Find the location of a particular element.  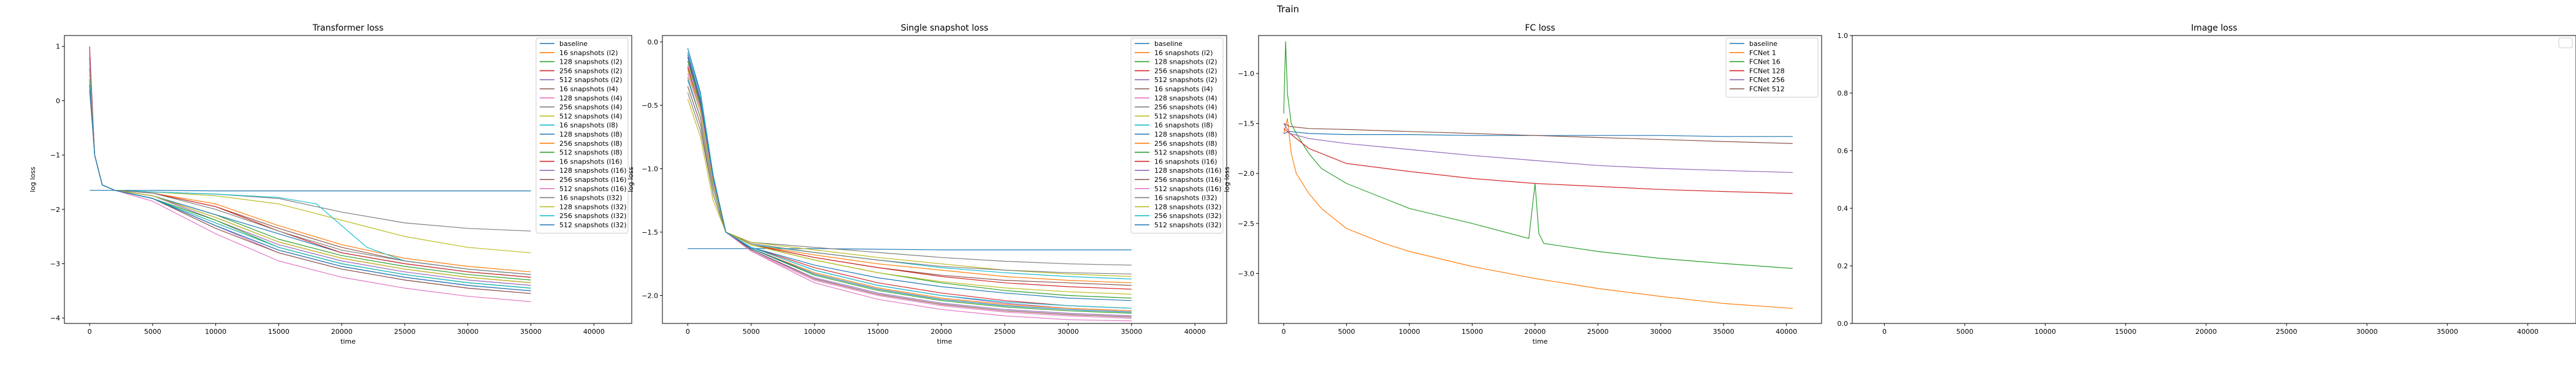

legend-label-5: FCNet 512 is located at coordinates (1767, 89).